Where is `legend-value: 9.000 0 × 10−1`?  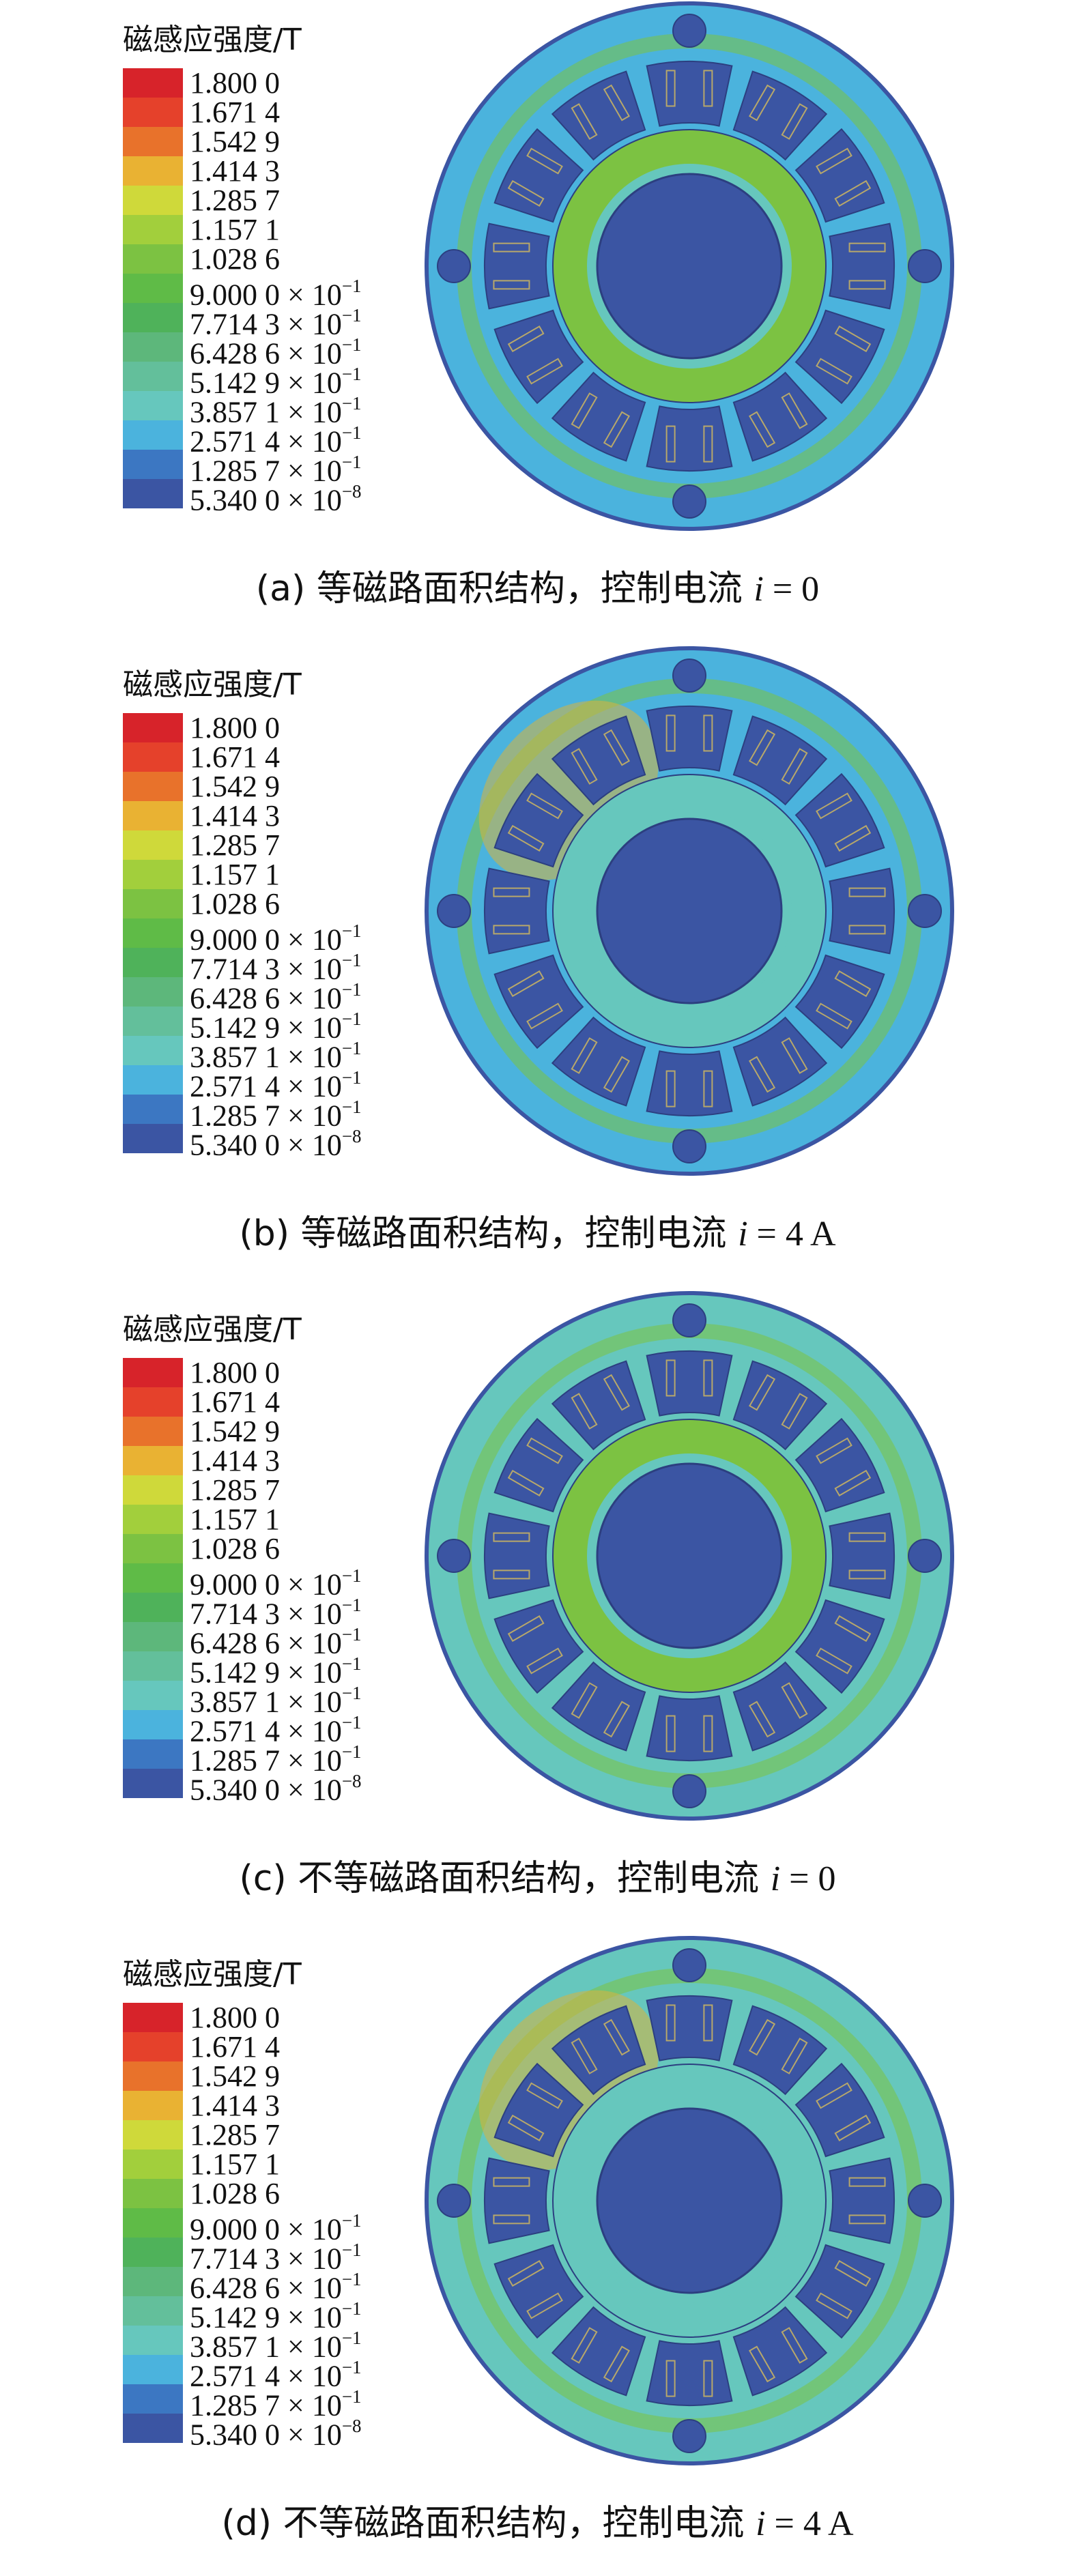 legend-value: 9.000 0 × 10−1 is located at coordinates (276, 936).